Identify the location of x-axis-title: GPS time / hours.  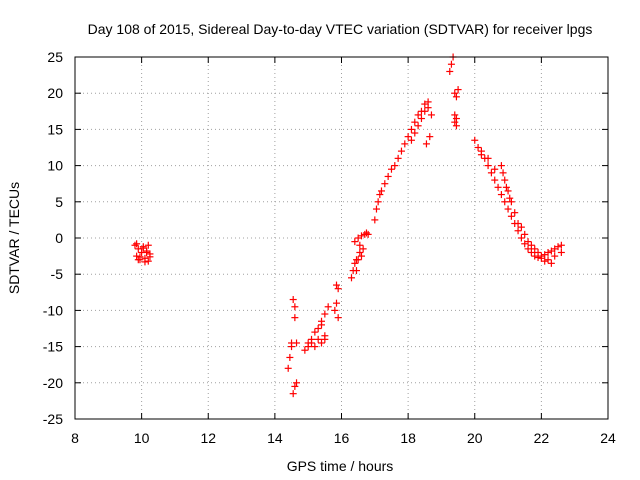
(340, 466).